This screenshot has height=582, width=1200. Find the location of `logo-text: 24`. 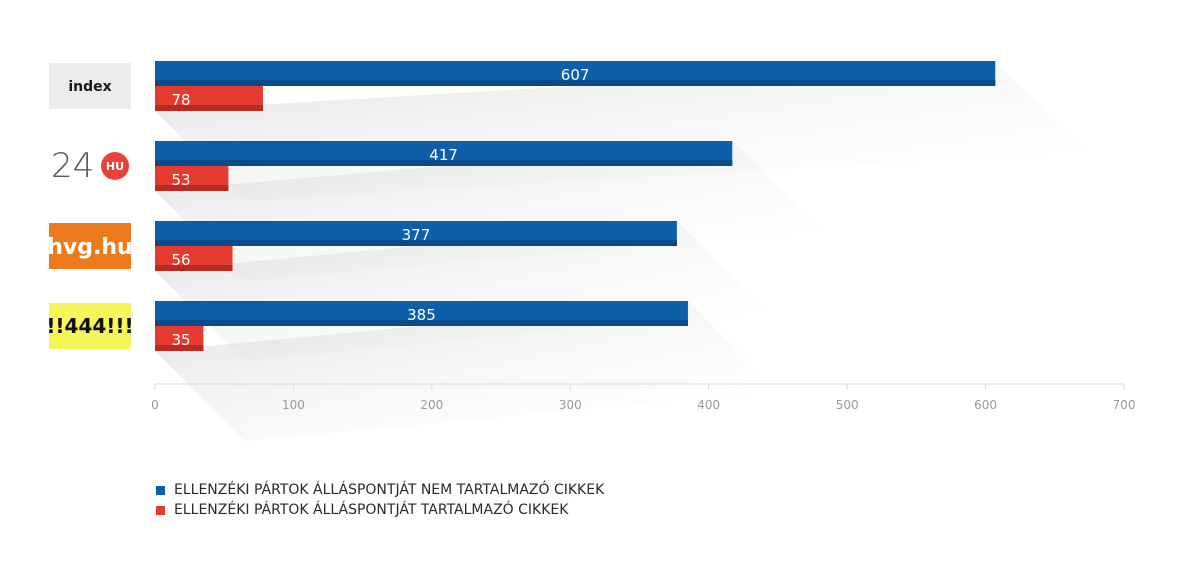

logo-text: 24 is located at coordinates (72, 166).